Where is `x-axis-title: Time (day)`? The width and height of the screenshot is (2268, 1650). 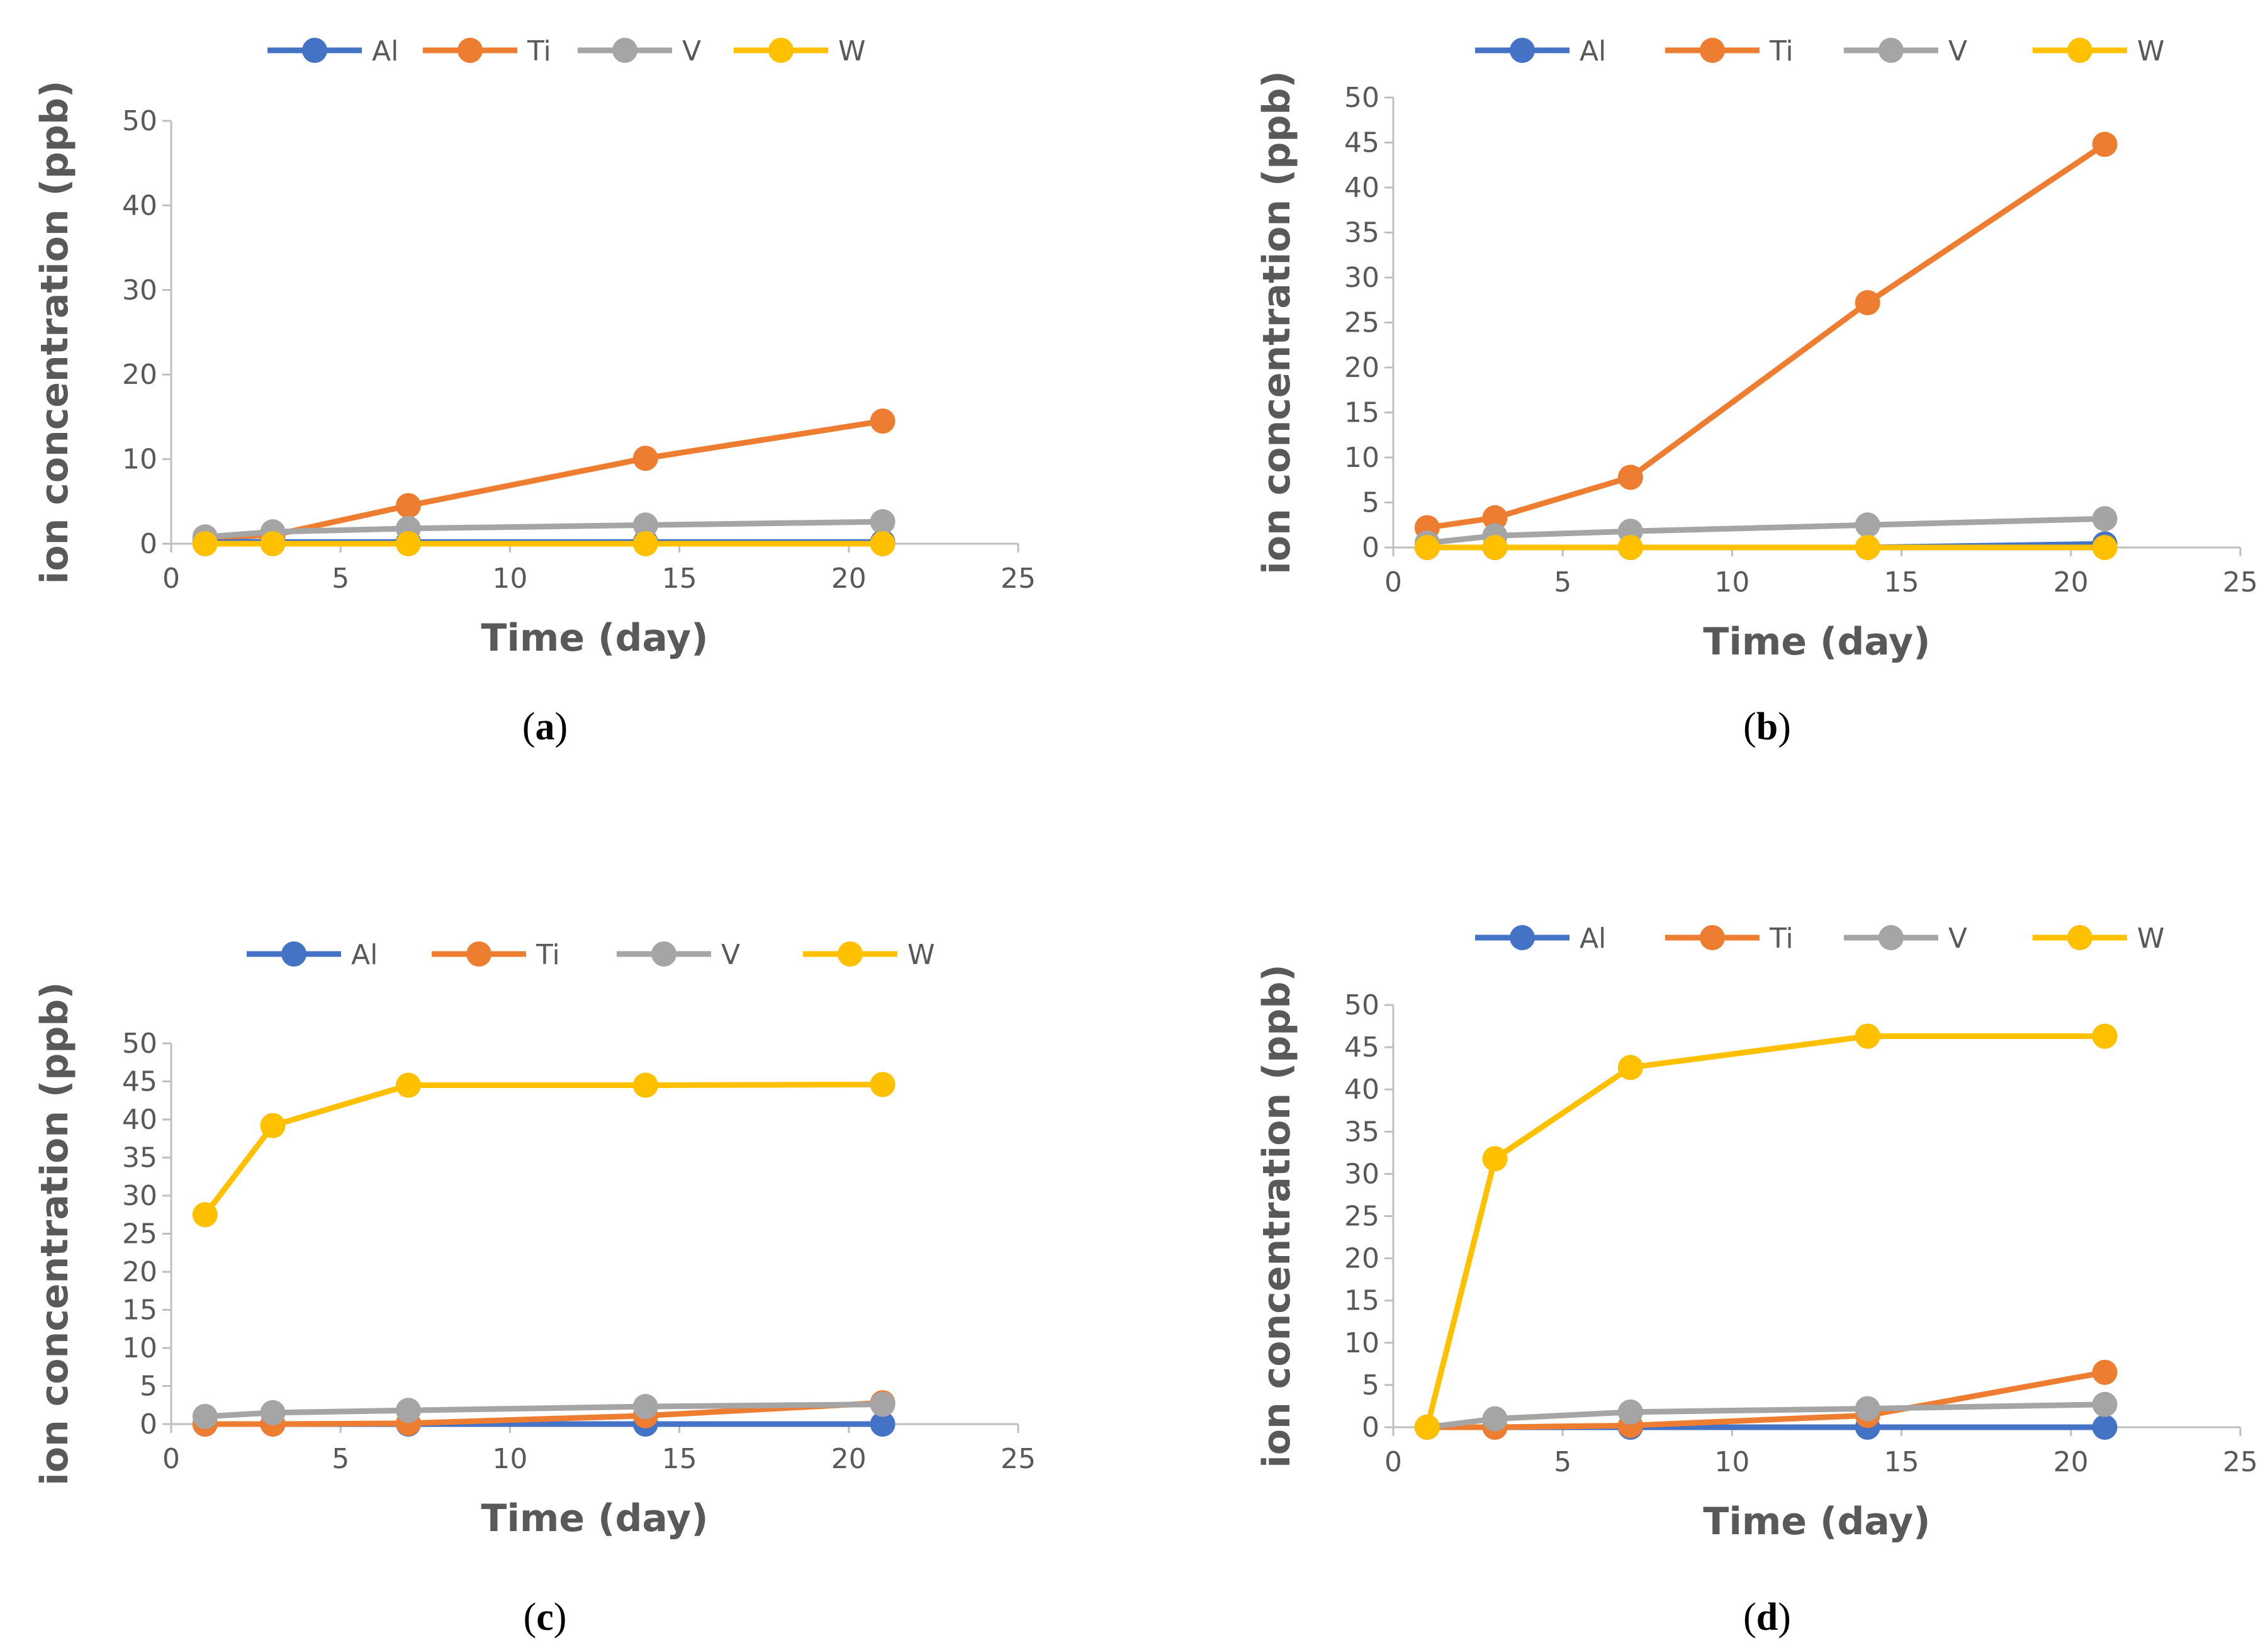
x-axis-title: Time (day) is located at coordinates (1816, 642).